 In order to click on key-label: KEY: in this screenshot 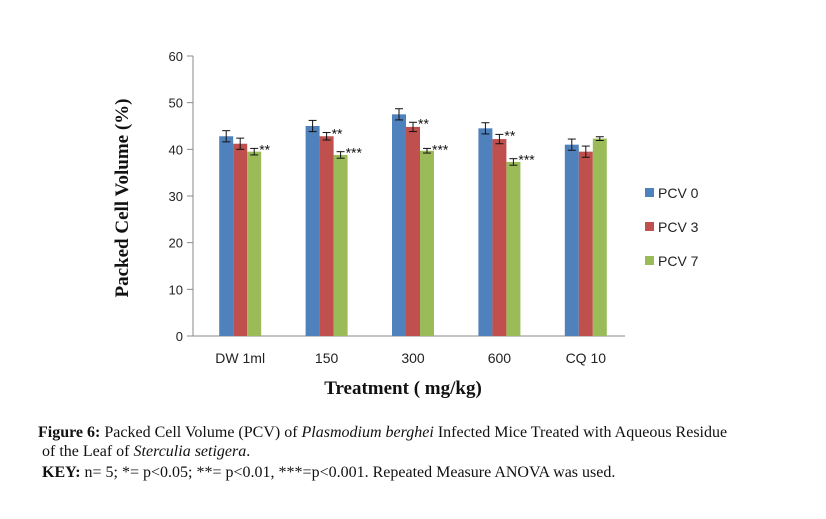, I will do `click(61, 472)`.